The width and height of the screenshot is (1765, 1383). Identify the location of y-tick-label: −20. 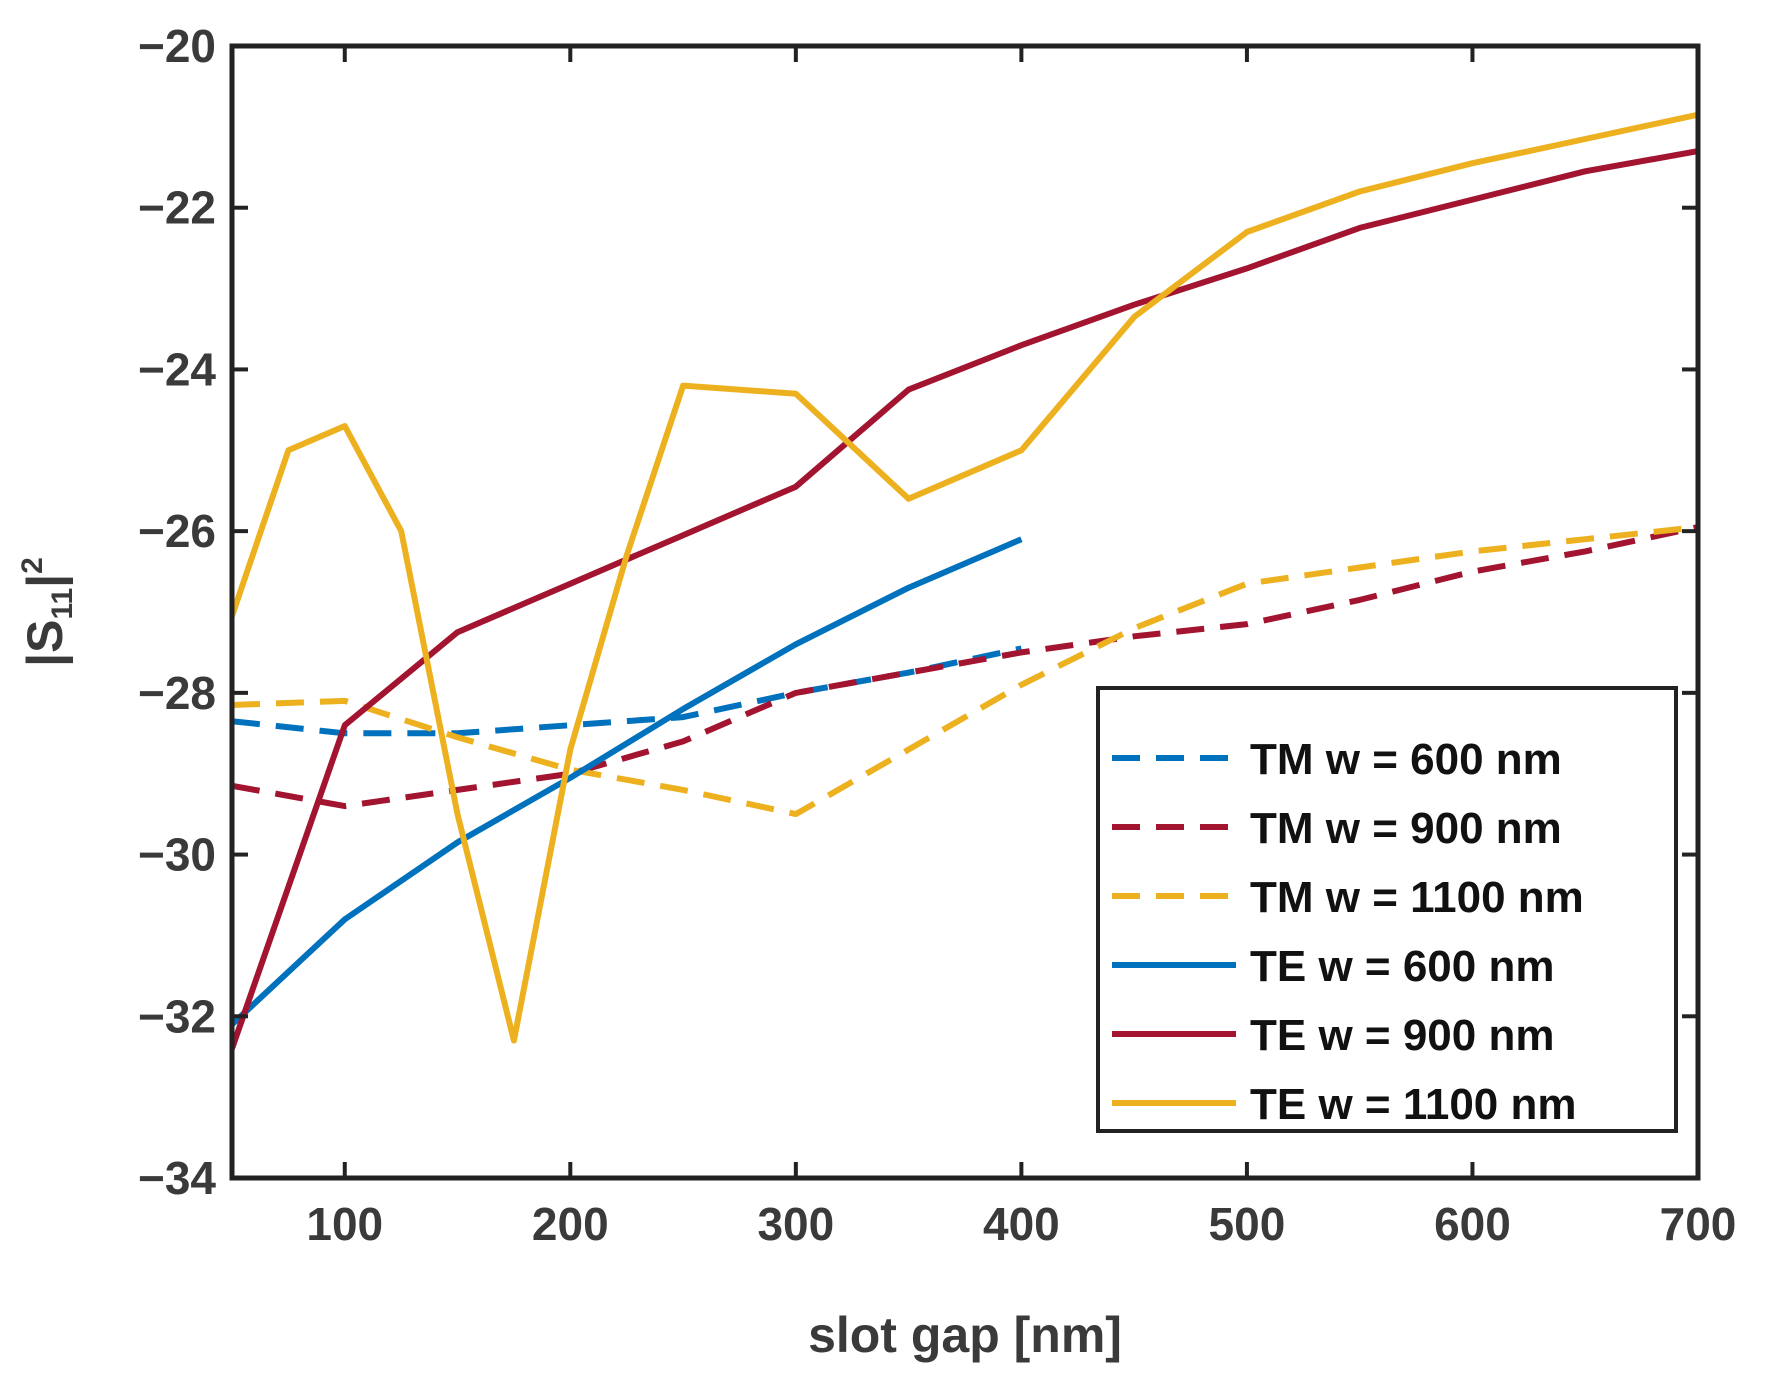
(177, 46).